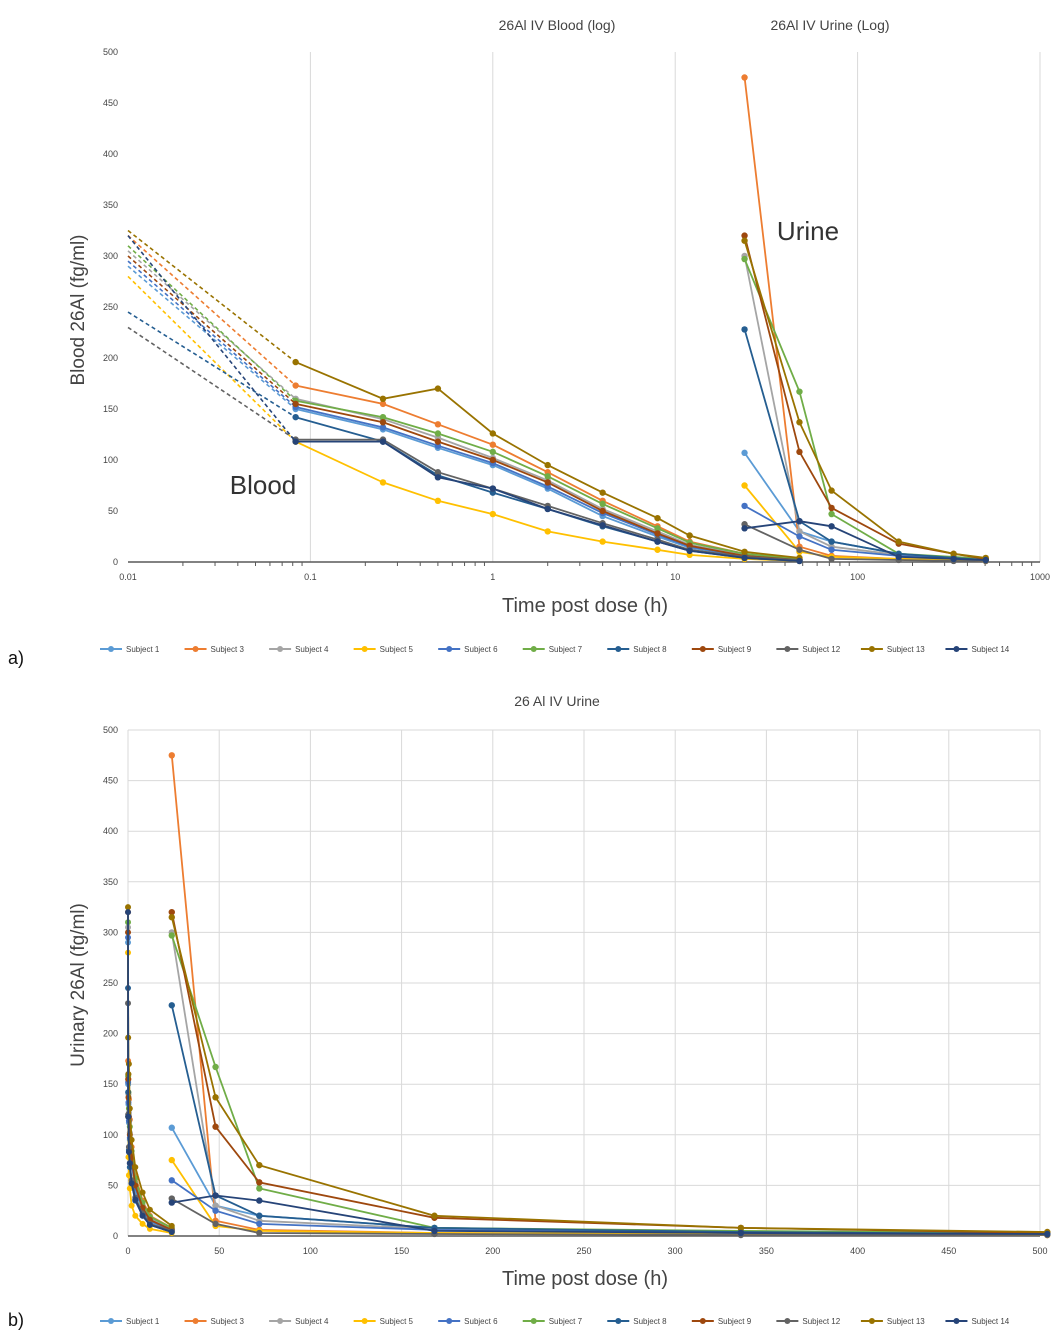  I want to click on legend-label: Subject 12, so click(821, 1321).